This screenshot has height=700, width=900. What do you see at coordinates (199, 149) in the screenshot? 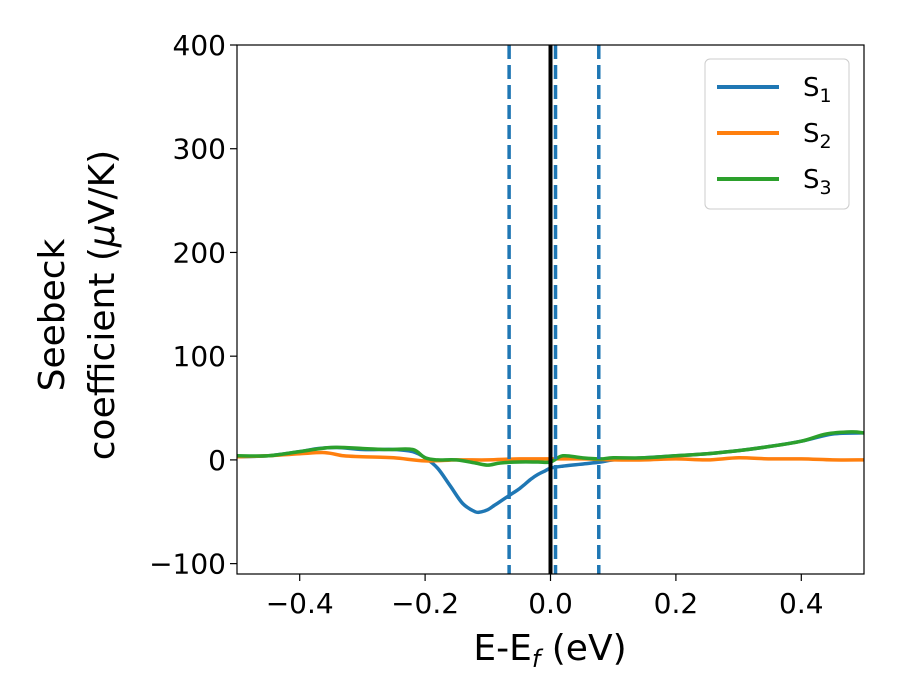
I see `y-tick-label: 300` at bounding box center [199, 149].